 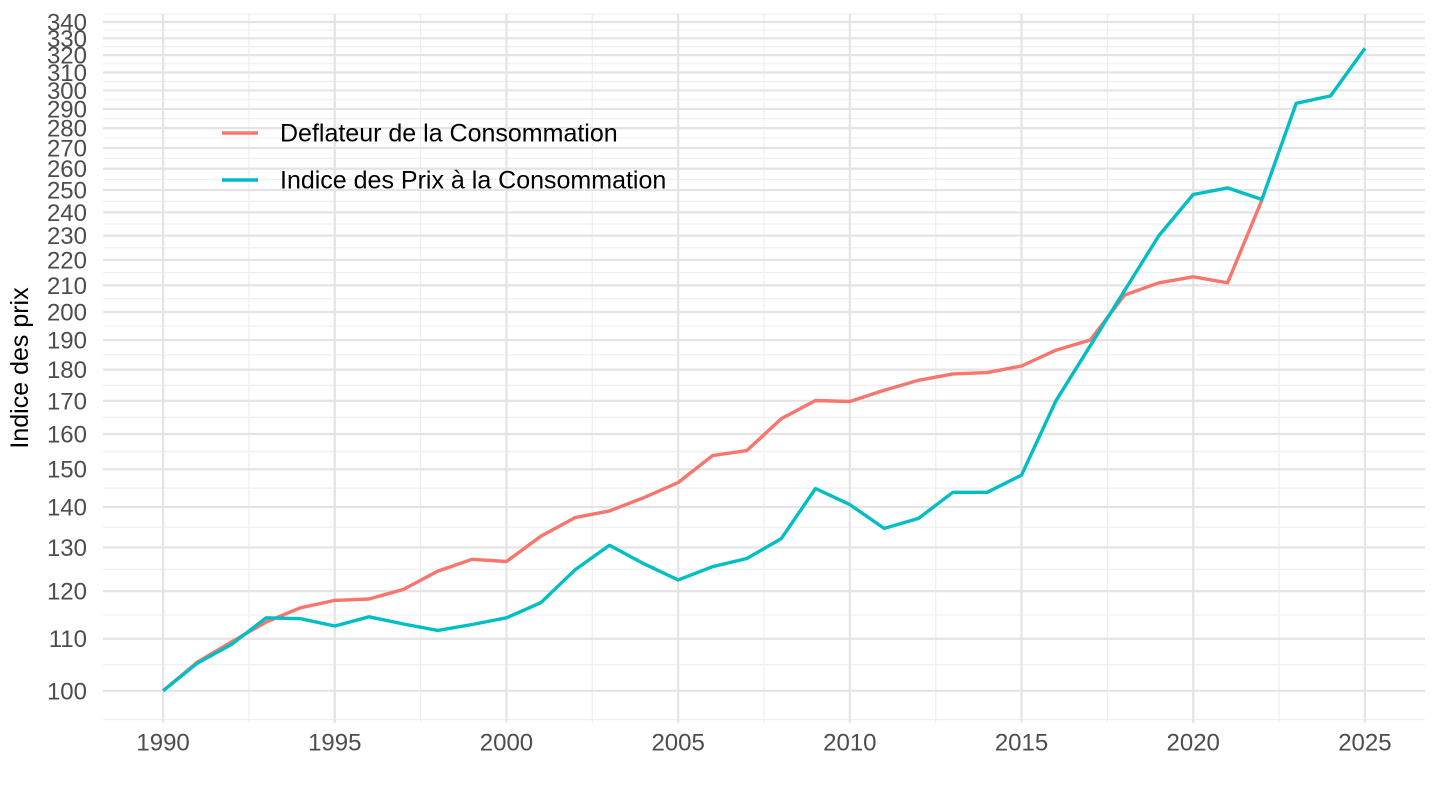 What do you see at coordinates (67, 507) in the screenshot?
I see `y-tick-label: 140` at bounding box center [67, 507].